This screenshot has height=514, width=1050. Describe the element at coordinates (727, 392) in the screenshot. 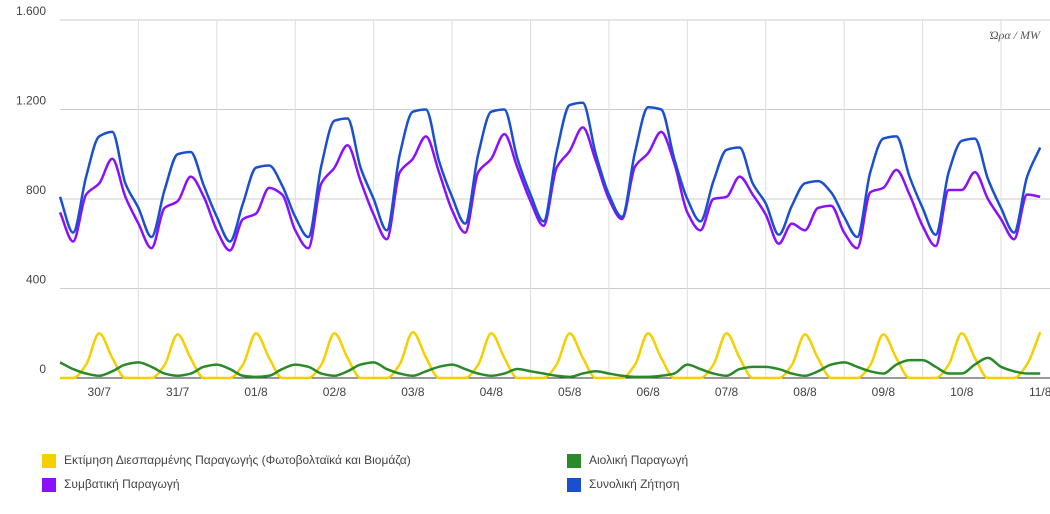

I see `x-tick-label: 07/8` at that location.